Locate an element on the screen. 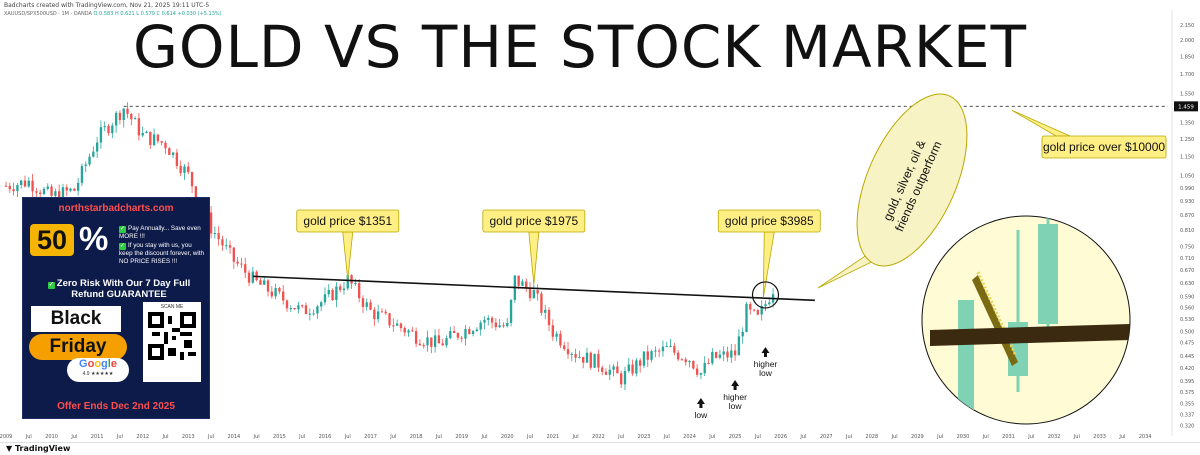 This screenshot has height=455, width=1200. x-tick-label: 2015 is located at coordinates (279, 437).